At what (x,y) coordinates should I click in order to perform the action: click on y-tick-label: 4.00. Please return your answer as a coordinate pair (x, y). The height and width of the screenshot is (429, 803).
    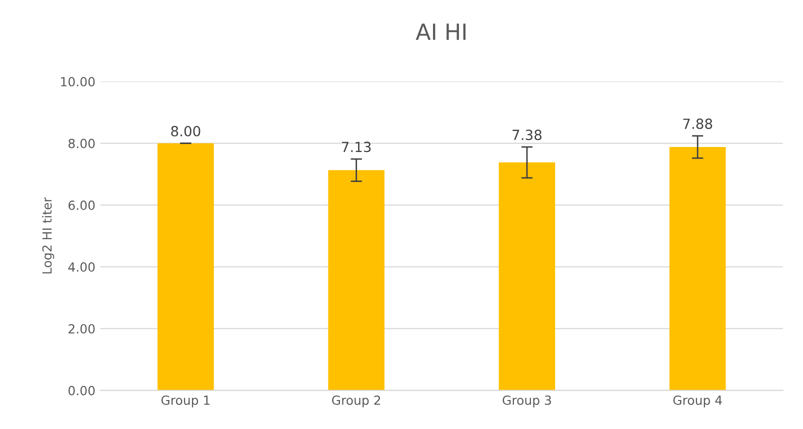
    Looking at the image, I should click on (81, 267).